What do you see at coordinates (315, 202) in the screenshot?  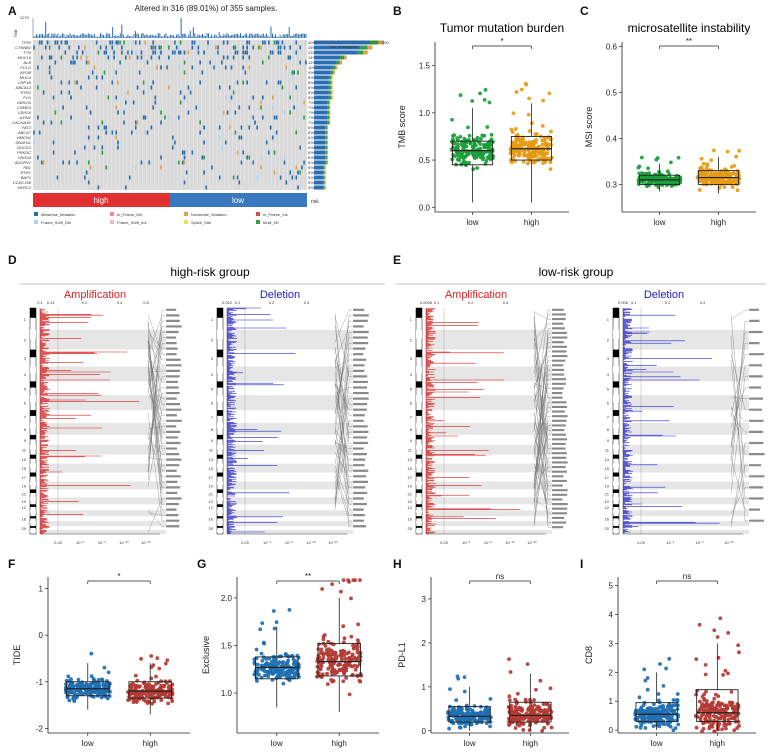 I see `risk-track-label: risk` at bounding box center [315, 202].